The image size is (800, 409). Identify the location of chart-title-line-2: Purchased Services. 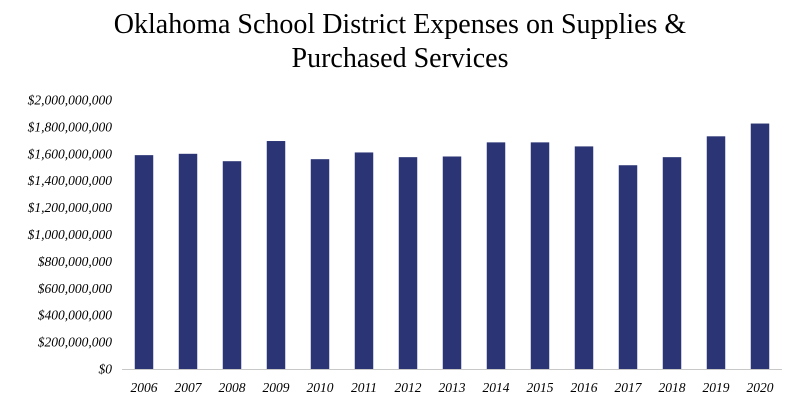
(400, 58).